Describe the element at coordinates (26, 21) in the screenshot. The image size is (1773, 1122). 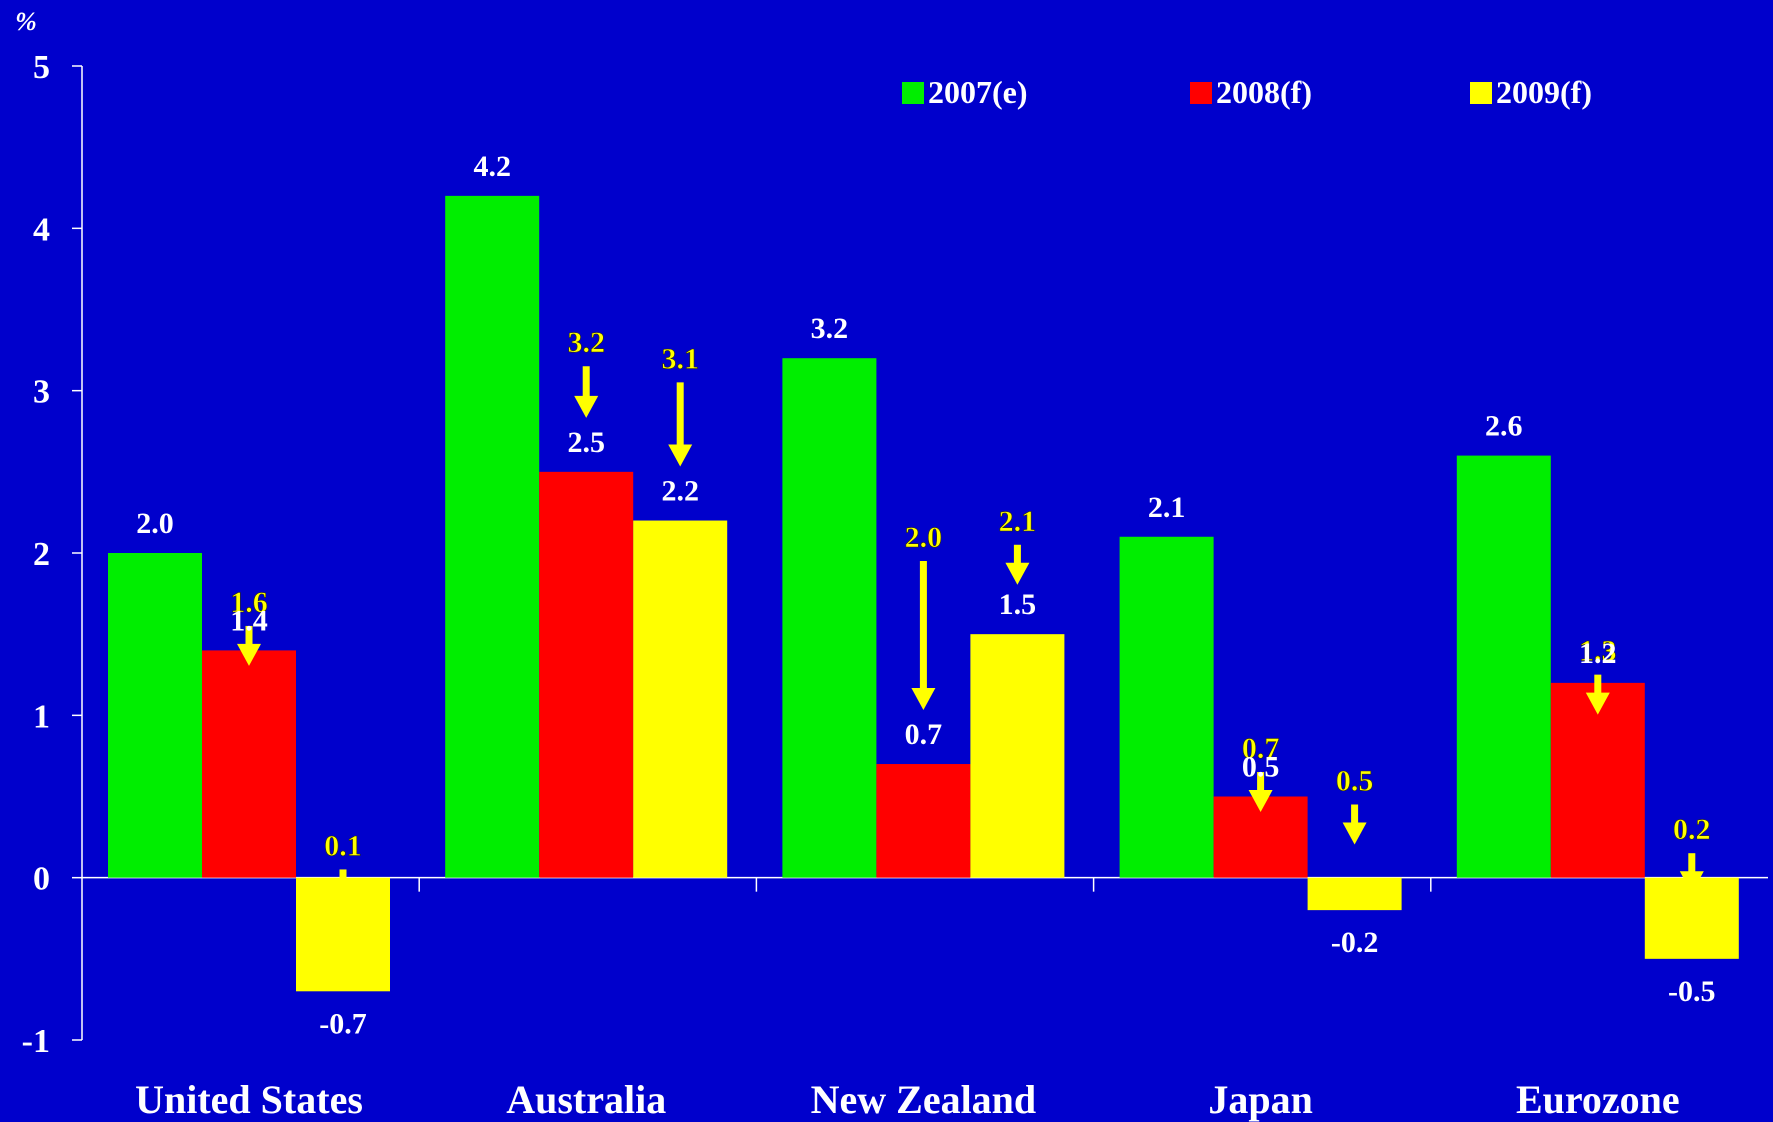
I see `y-axis-label: %` at that location.